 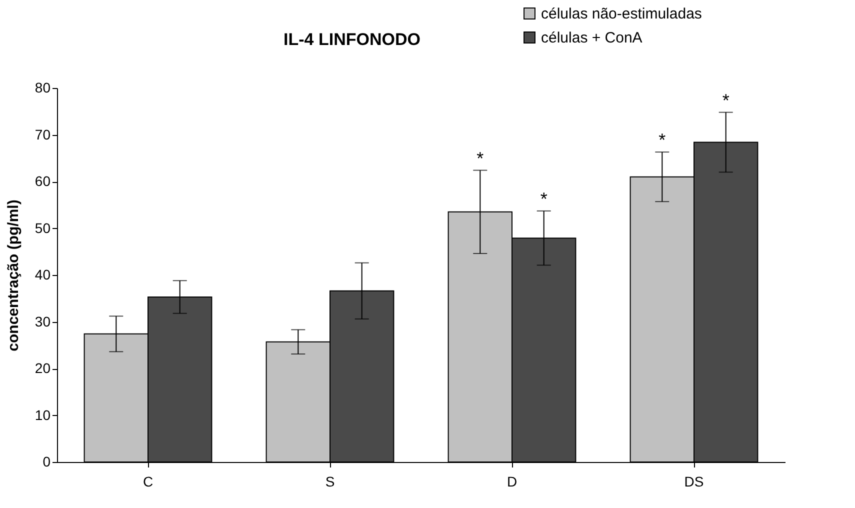 I want to click on legend-label: células + ConA, so click(x=591, y=38).